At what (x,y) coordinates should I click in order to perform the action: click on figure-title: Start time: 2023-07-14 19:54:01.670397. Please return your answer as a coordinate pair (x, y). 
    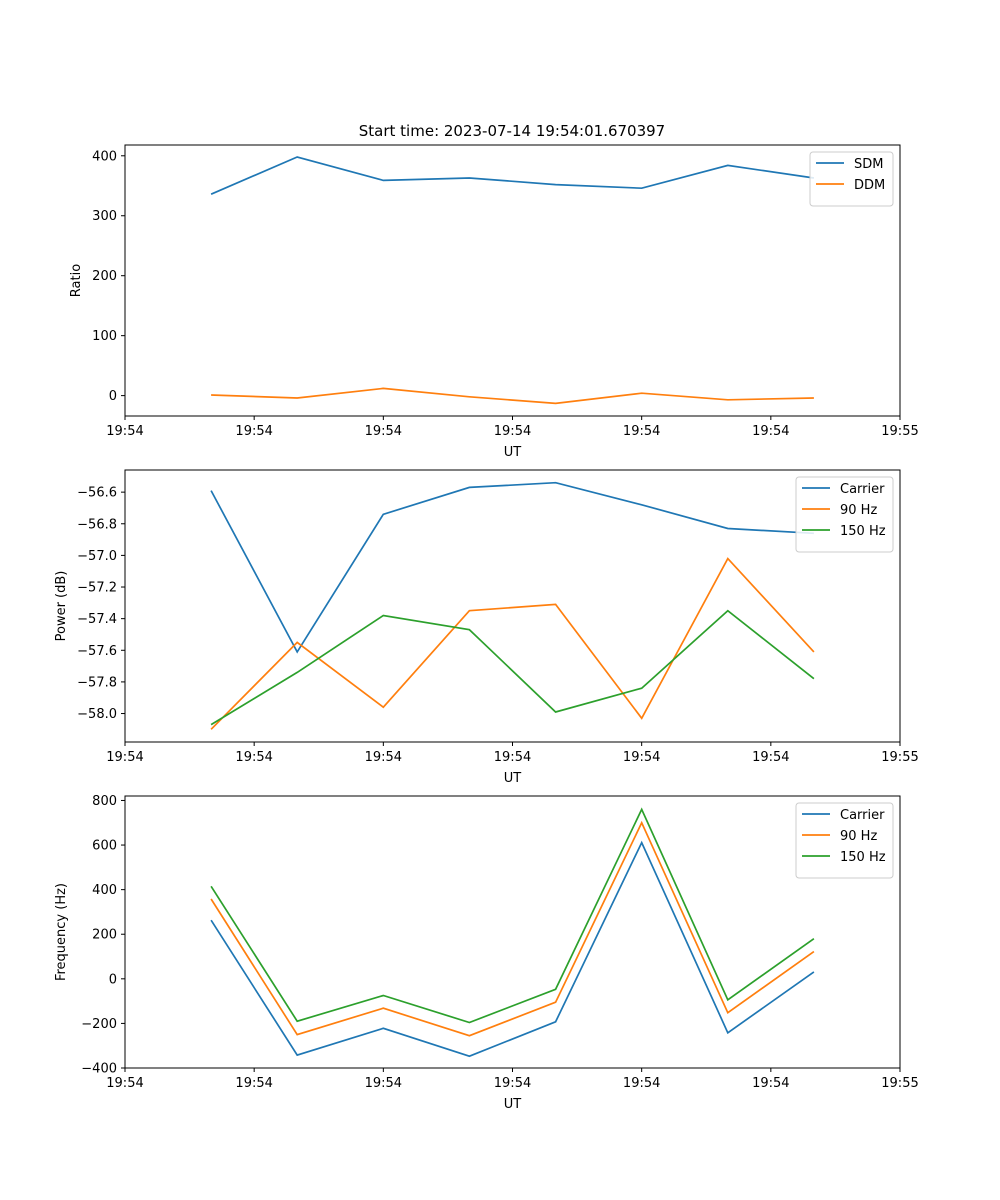
    Looking at the image, I should click on (512, 131).